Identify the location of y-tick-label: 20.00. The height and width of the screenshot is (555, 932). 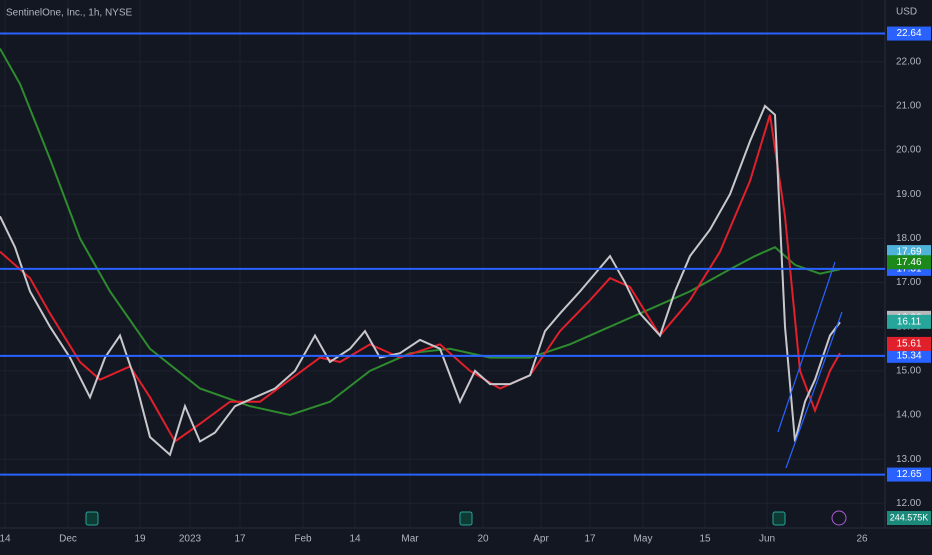
(908, 150).